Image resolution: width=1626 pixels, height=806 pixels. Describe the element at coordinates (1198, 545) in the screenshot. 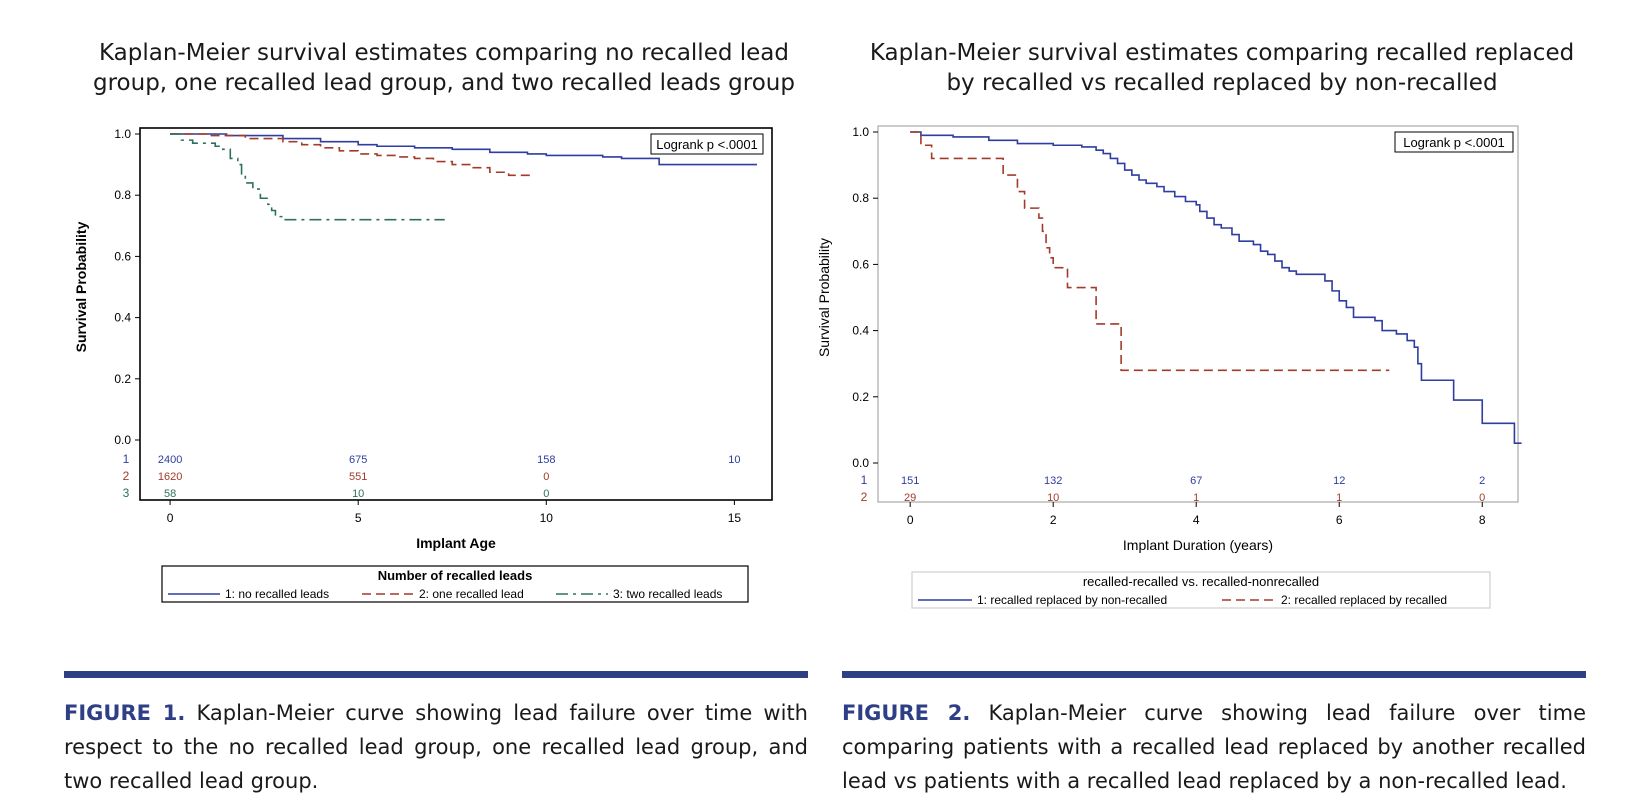

I see `chart2-x-axis-label: Implant Duration (years)` at that location.